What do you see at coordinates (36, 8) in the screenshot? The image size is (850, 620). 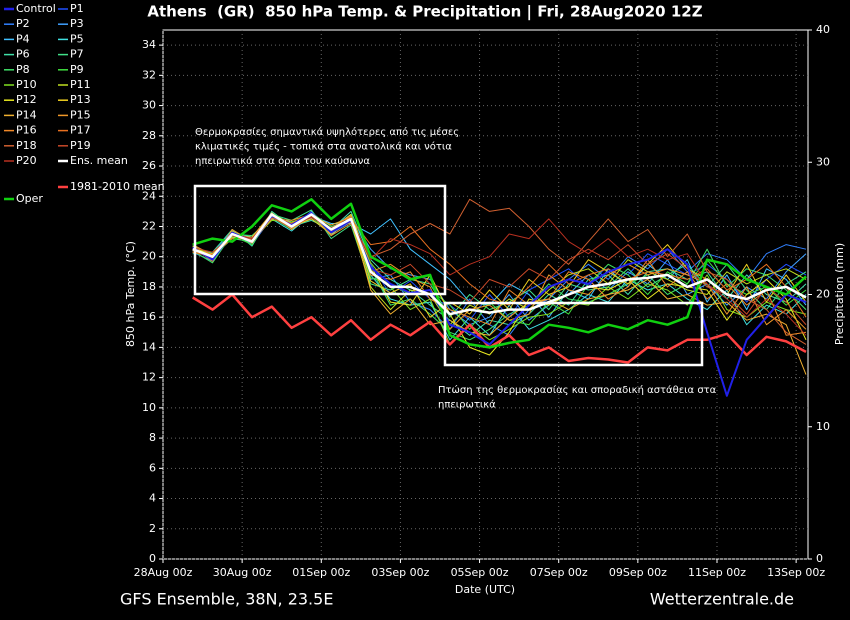 I see `legend-label: Control` at bounding box center [36, 8].